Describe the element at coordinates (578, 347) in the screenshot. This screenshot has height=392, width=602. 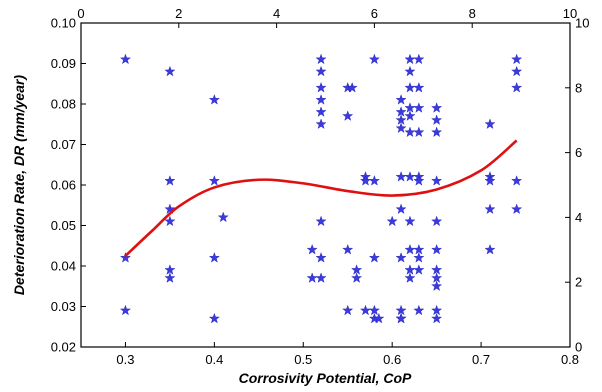
I see `right-tick-label: 0` at that location.